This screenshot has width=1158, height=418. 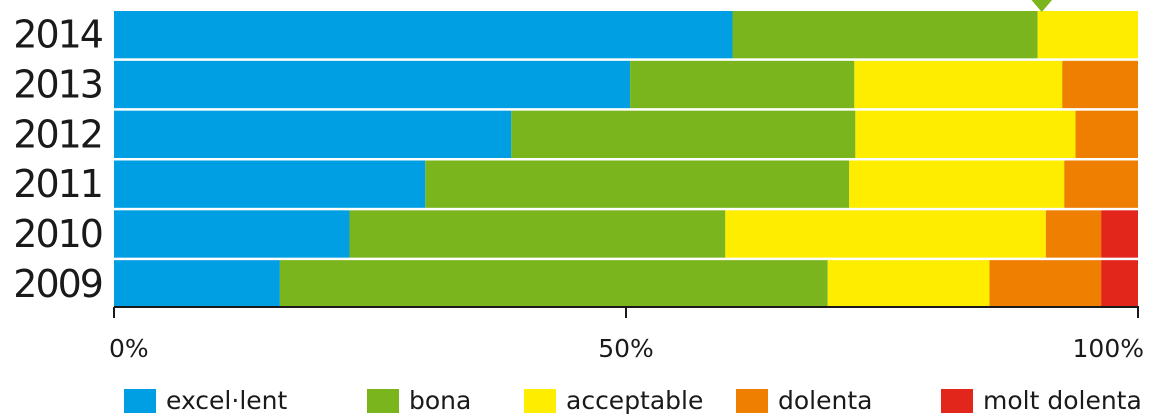 What do you see at coordinates (57, 184) in the screenshot?
I see `category-label-2011: 2011` at bounding box center [57, 184].